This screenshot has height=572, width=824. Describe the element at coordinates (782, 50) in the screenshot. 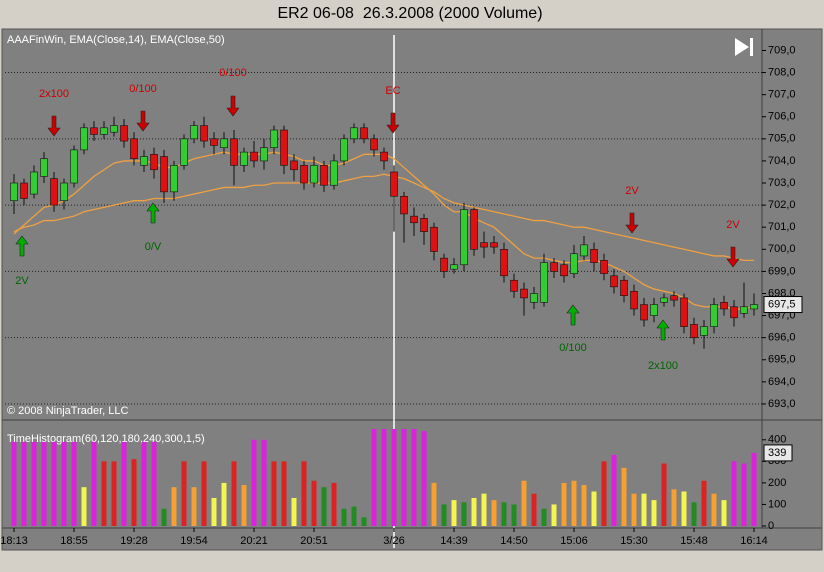

I see `y-tick-label: 709,0` at that location.